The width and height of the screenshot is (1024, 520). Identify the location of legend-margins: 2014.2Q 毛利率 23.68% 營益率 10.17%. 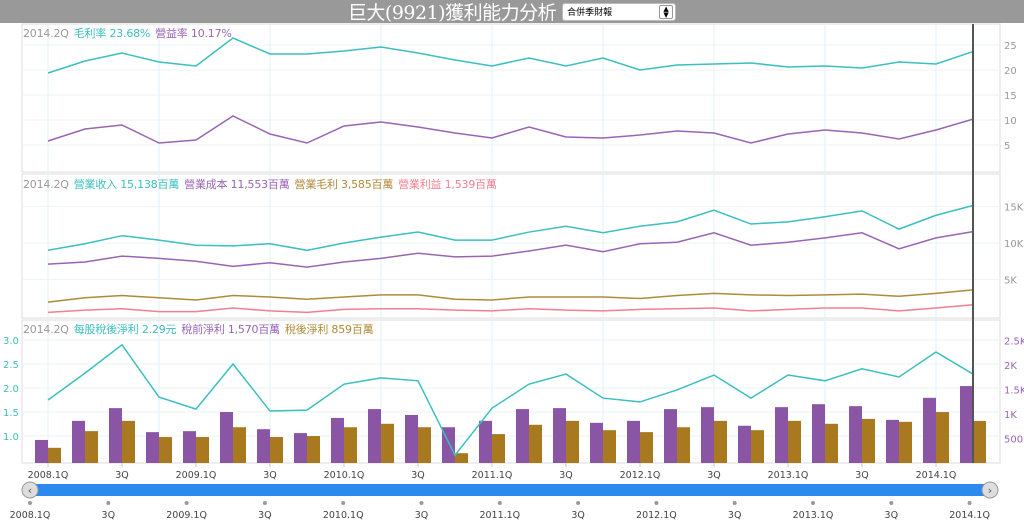
(130, 33).